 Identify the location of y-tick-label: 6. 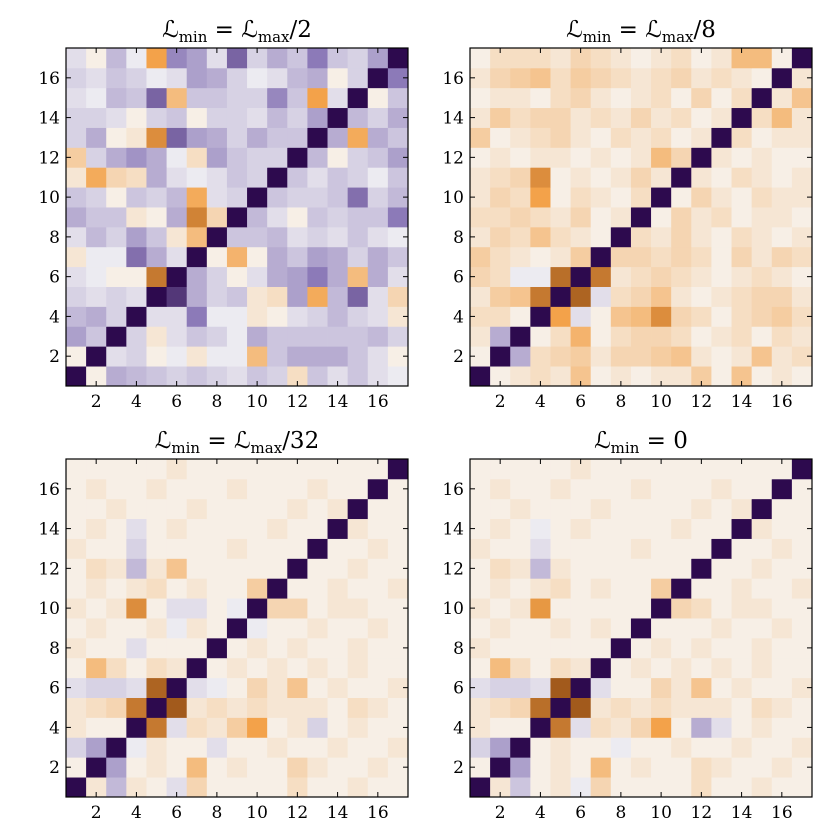
(458, 278).